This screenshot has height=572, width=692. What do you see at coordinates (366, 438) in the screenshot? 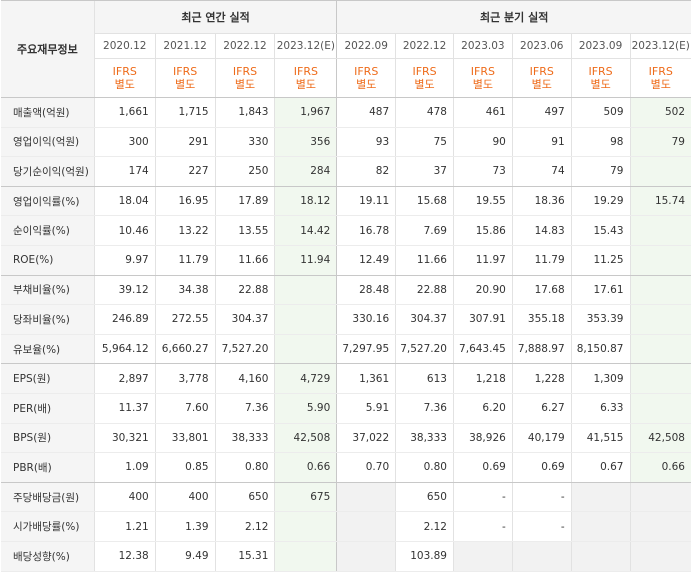
I see `quarter-value-cell: 37,022` at bounding box center [366, 438].